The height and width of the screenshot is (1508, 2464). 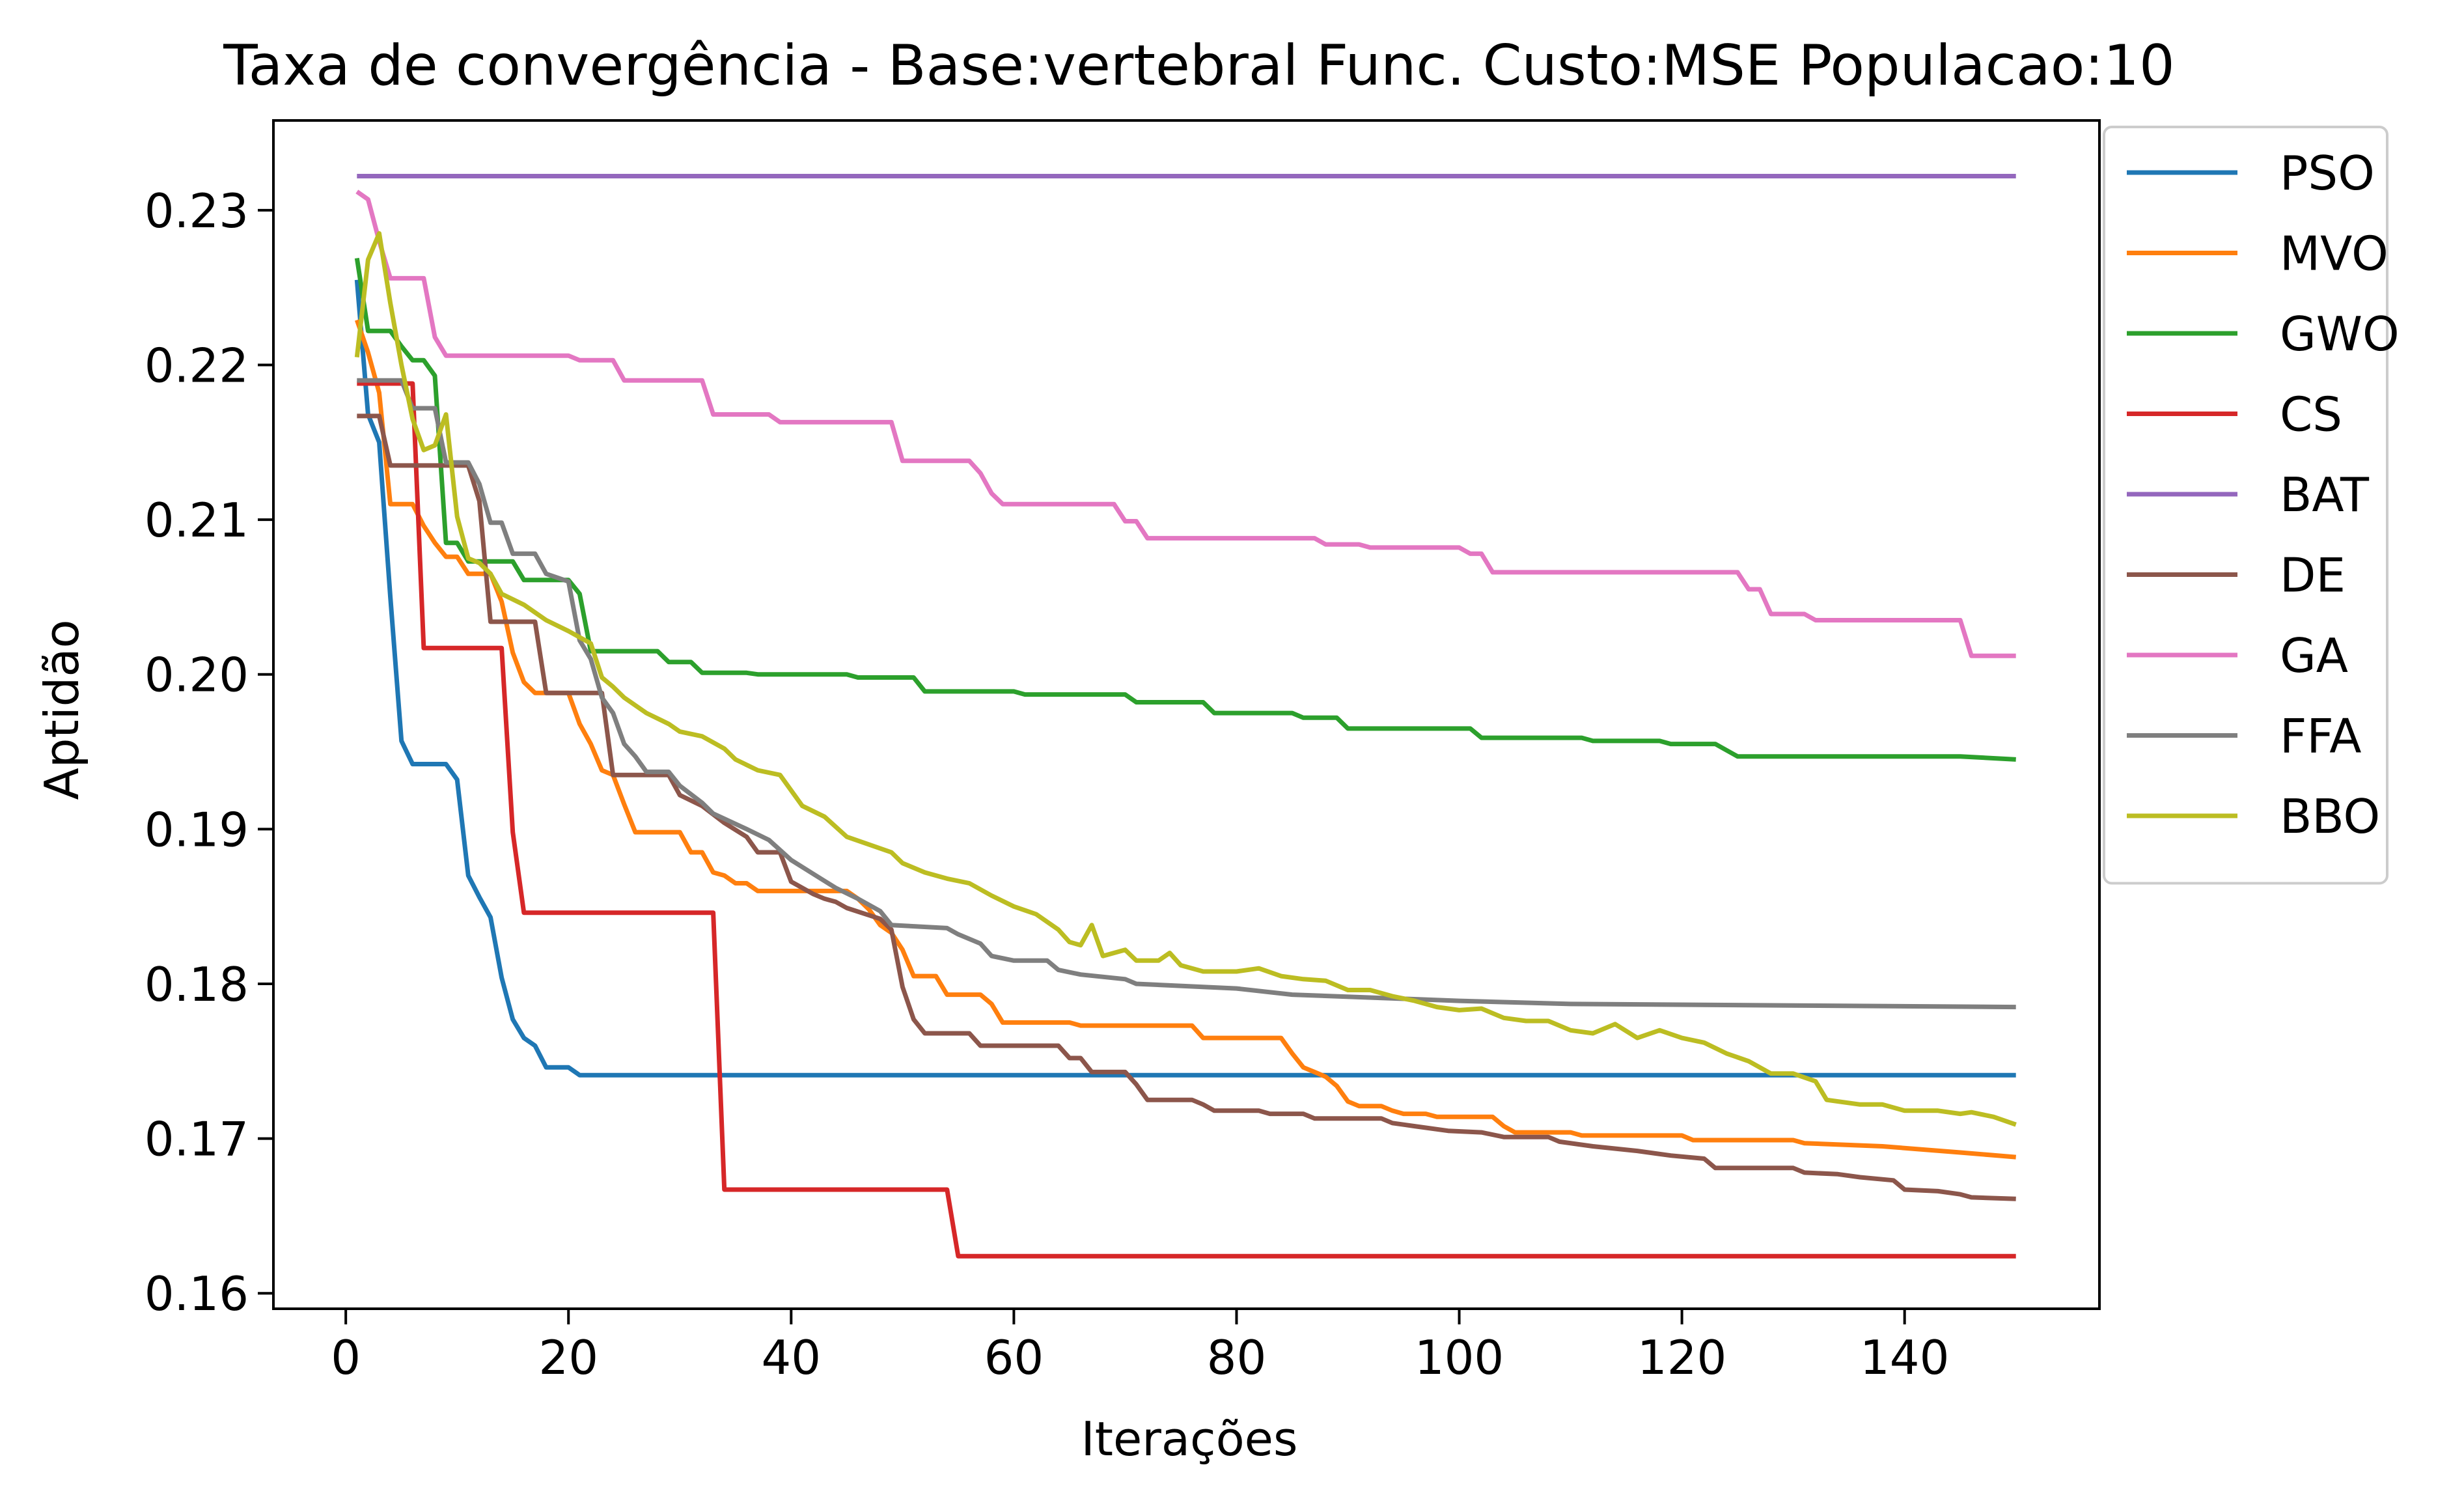 What do you see at coordinates (197, 1293) in the screenshot?
I see `y-tick-label: 0.16` at bounding box center [197, 1293].